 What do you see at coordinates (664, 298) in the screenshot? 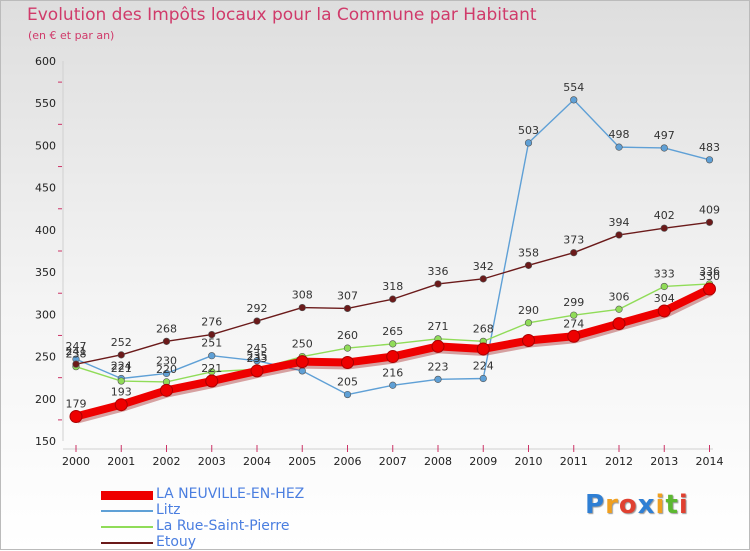
I see `data-label: 304` at bounding box center [664, 298].